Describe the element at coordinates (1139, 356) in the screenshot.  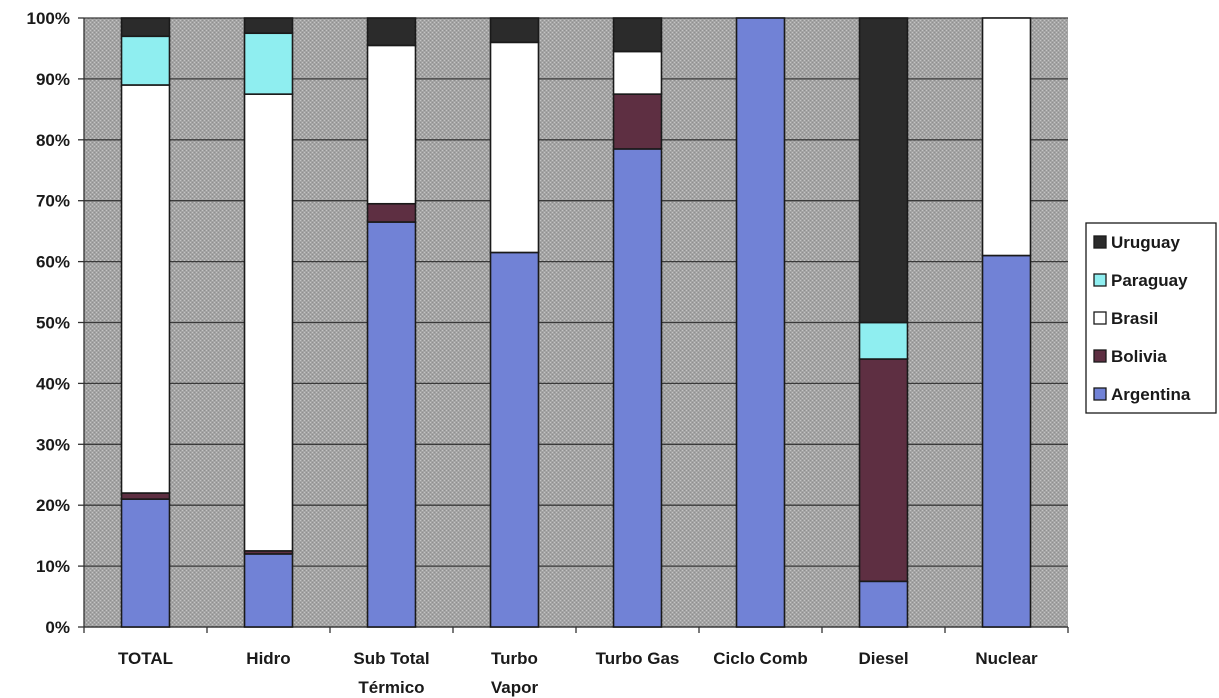
I see `legend-label: Bolivia` at that location.